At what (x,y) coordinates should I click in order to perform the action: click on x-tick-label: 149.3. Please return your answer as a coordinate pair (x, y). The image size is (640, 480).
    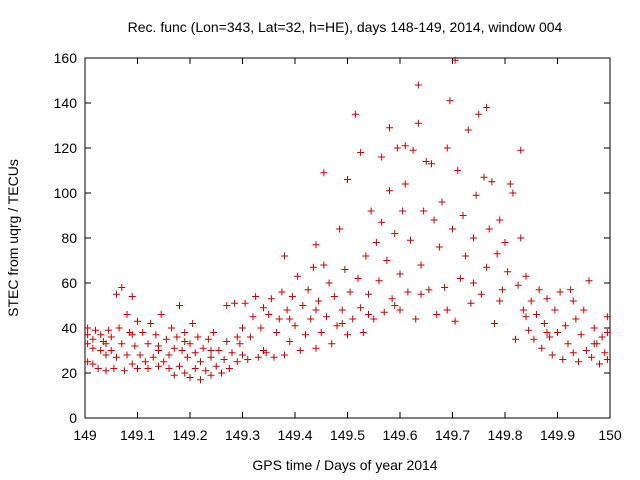
    Looking at the image, I should click on (242, 435).